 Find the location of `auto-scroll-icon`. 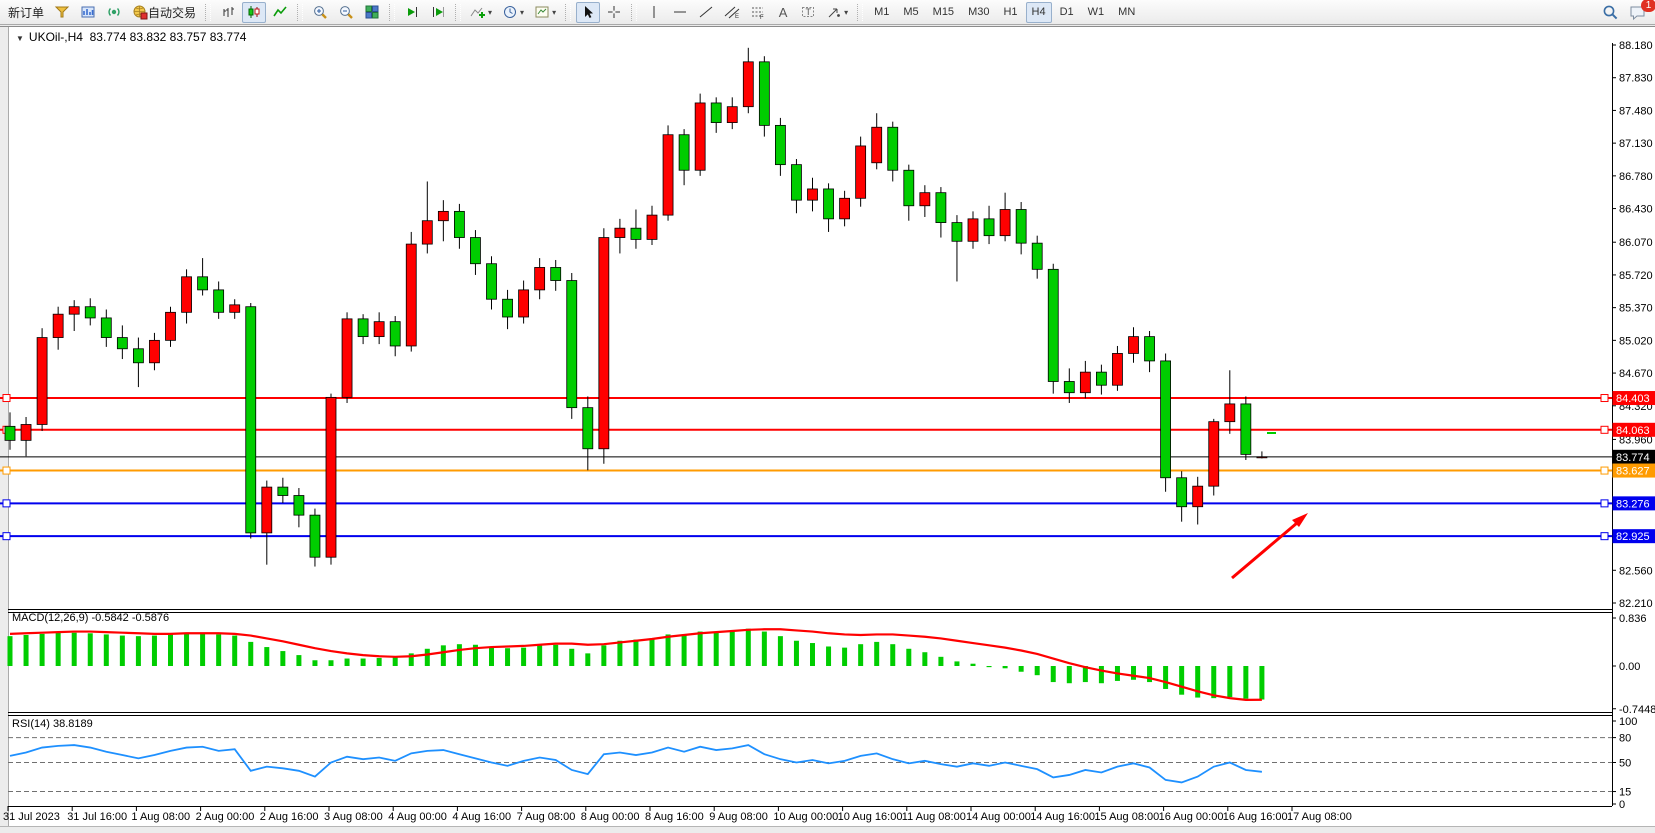

auto-scroll-icon is located at coordinates (412, 12).